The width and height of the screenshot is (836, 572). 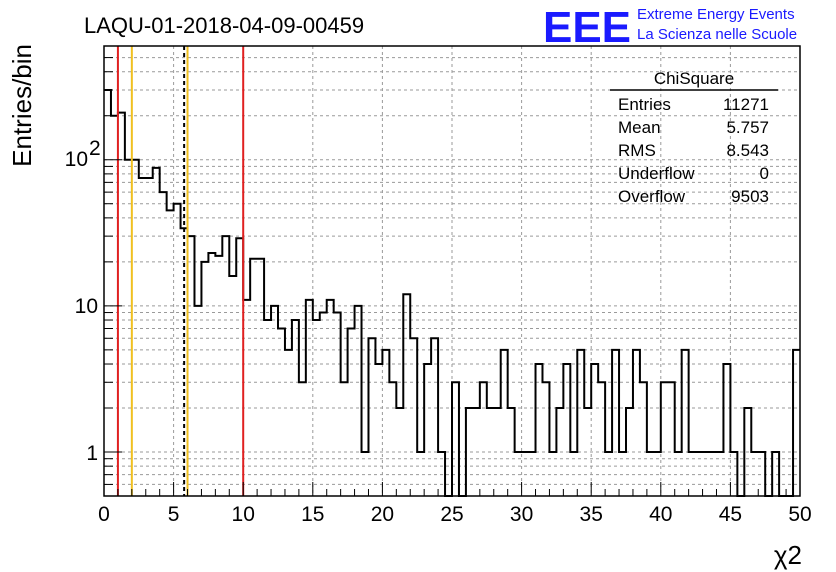 I want to click on x-tick-label: 45, so click(x=730, y=514).